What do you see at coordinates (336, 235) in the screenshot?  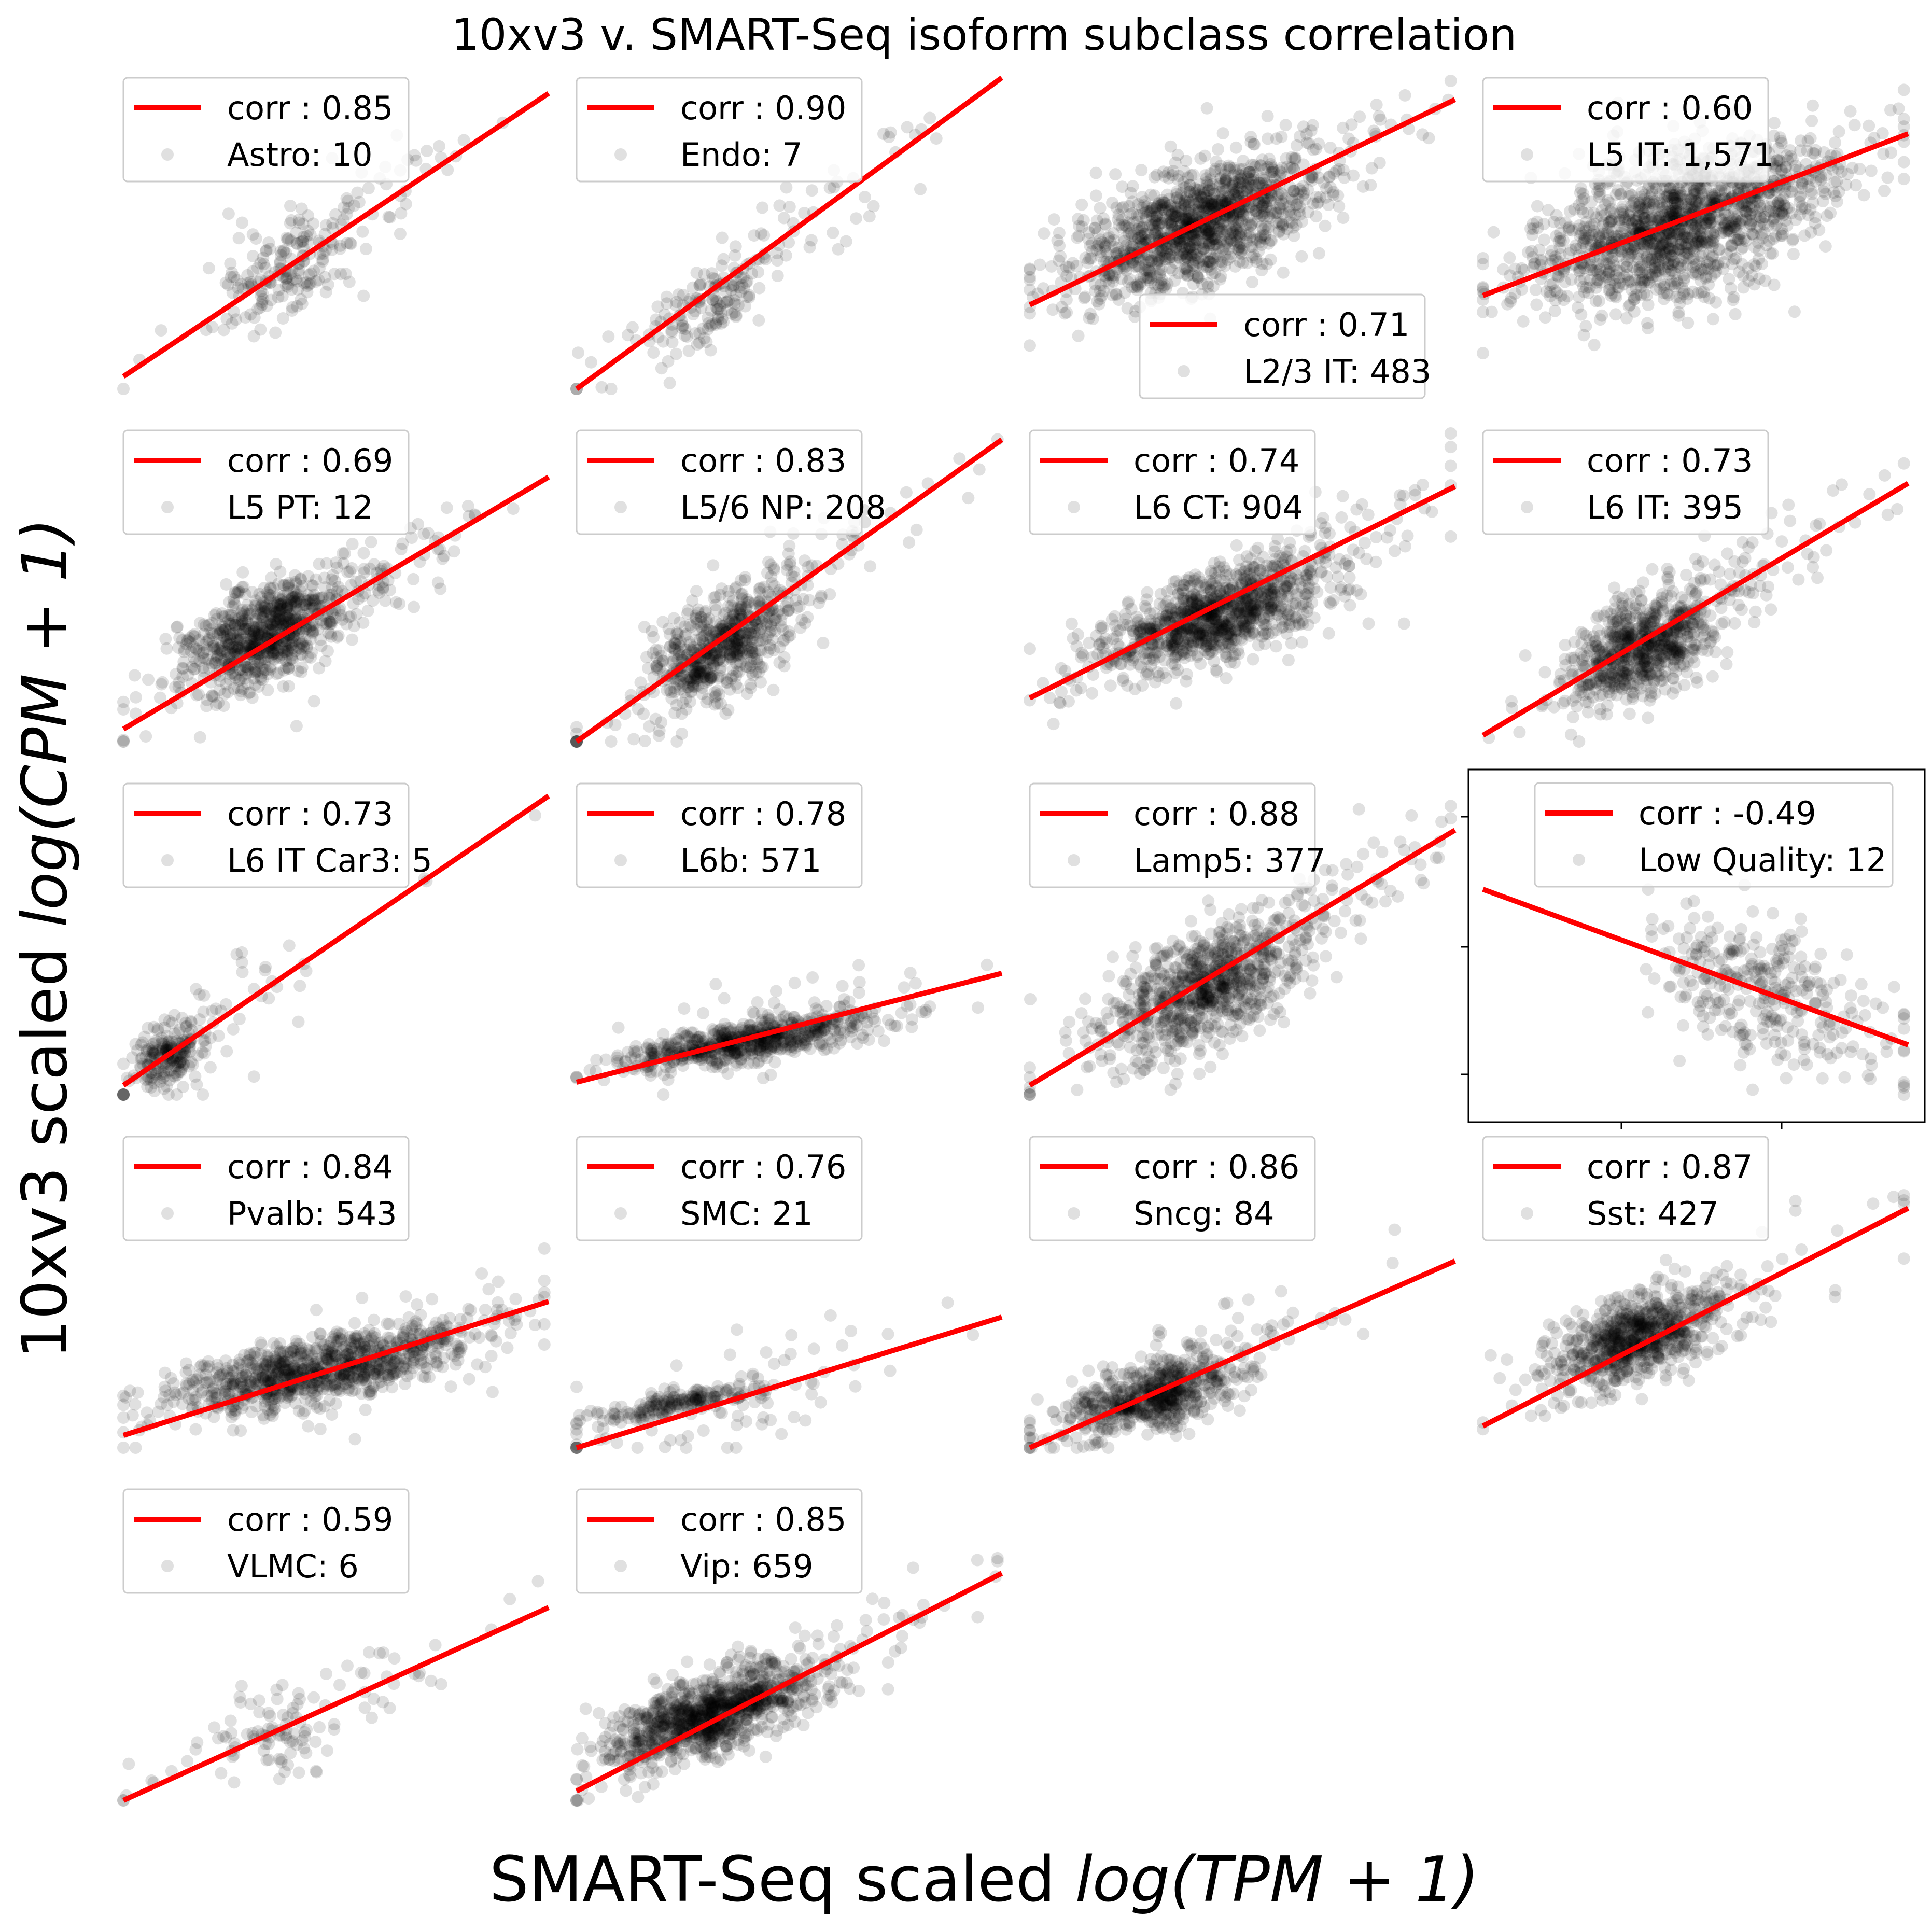 I see `fit-line` at bounding box center [336, 235].